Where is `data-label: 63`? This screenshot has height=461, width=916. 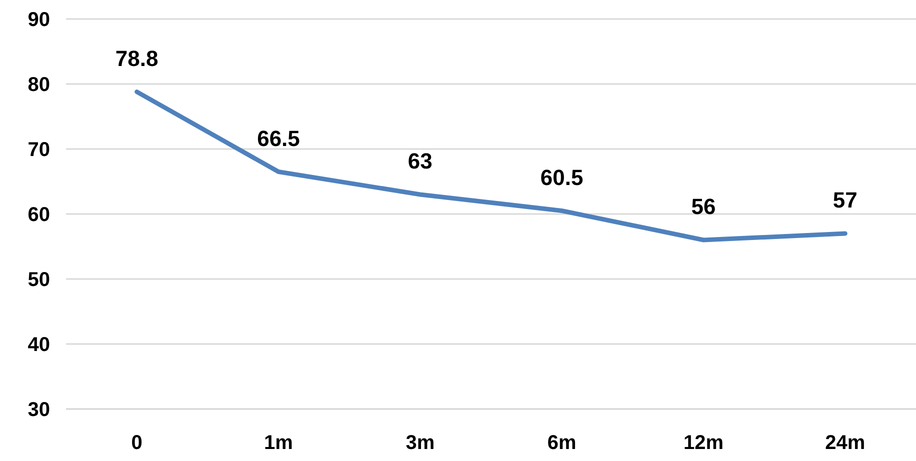
data-label: 63 is located at coordinates (420, 161).